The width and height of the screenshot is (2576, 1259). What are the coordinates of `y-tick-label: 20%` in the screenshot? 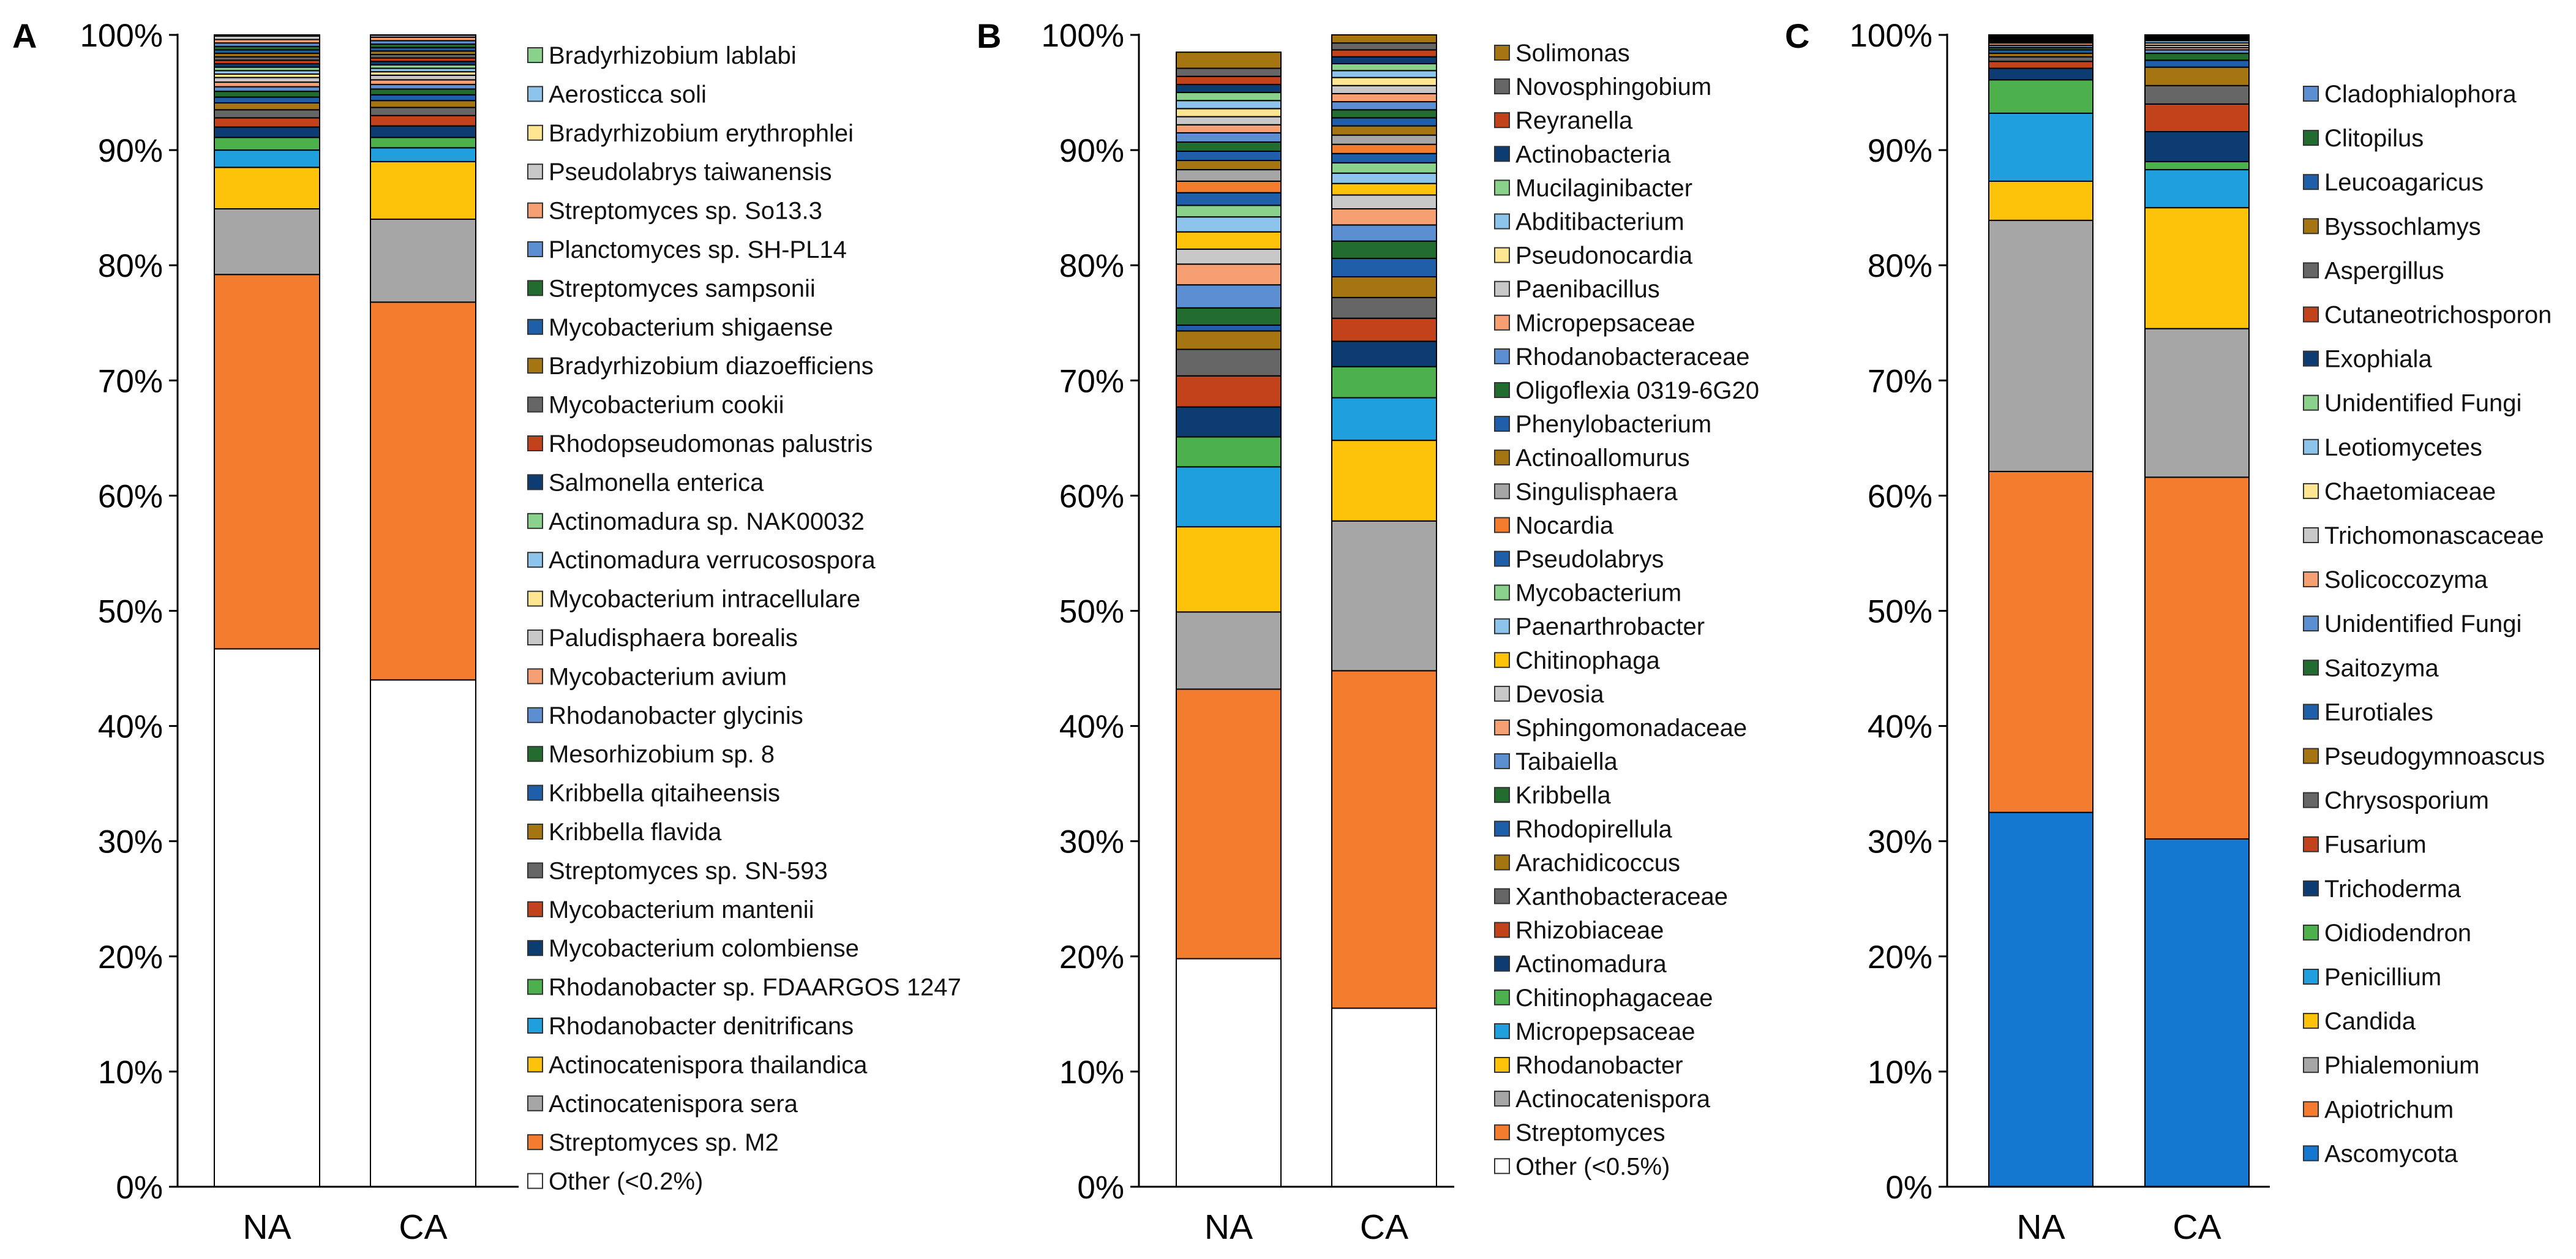 It's located at (1900, 957).